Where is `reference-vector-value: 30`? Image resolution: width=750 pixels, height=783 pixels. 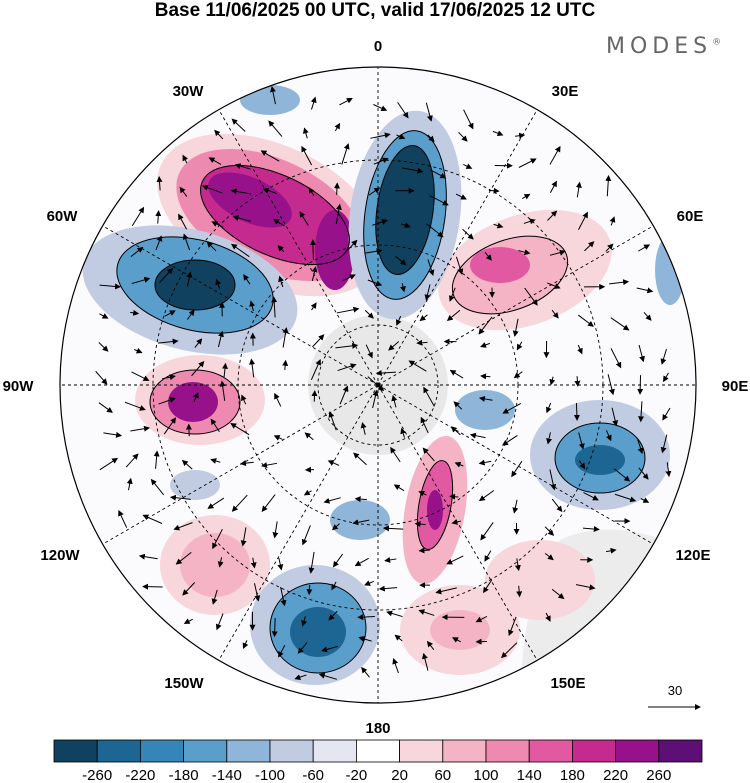 reference-vector-value: 30 is located at coordinates (675, 690).